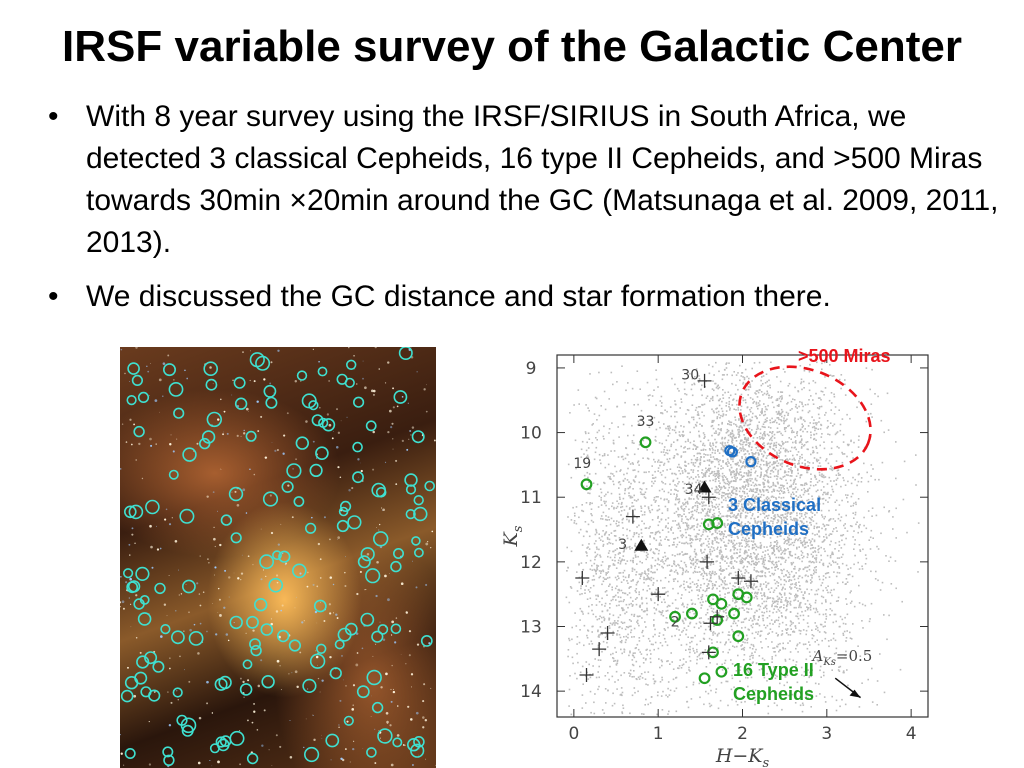 Image resolution: width=1024 pixels, height=768 pixels. What do you see at coordinates (239, 382) in the screenshot?
I see `variable-circle-marker` at bounding box center [239, 382].